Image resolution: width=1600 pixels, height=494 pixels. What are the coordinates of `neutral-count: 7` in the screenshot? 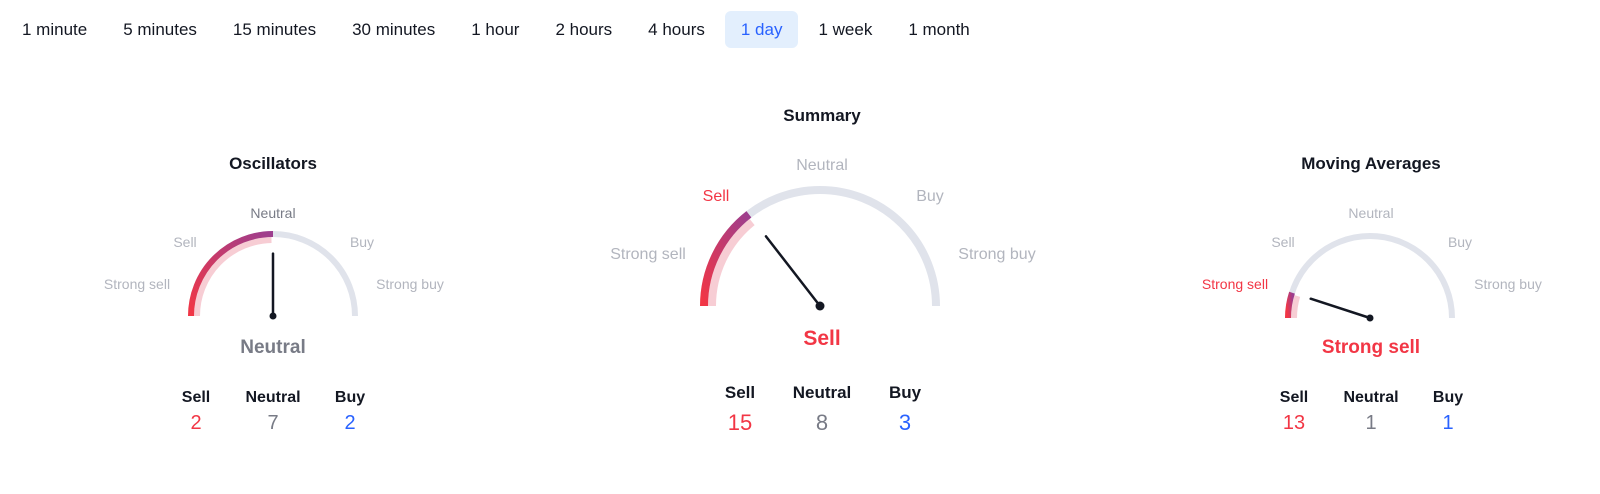 It's located at (273, 423).